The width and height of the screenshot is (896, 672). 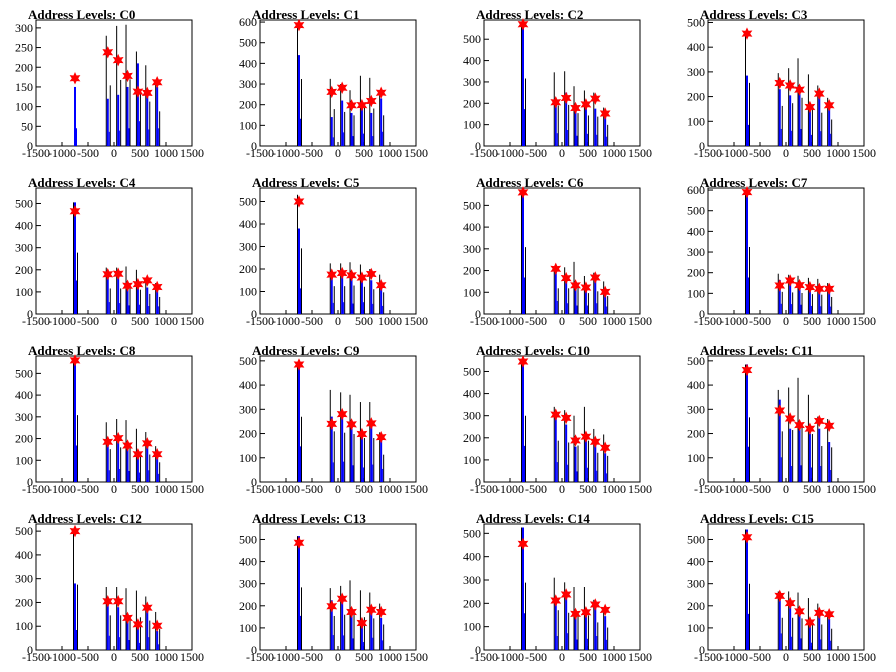 I want to click on y-tick-label: 250, so click(x=24, y=48).